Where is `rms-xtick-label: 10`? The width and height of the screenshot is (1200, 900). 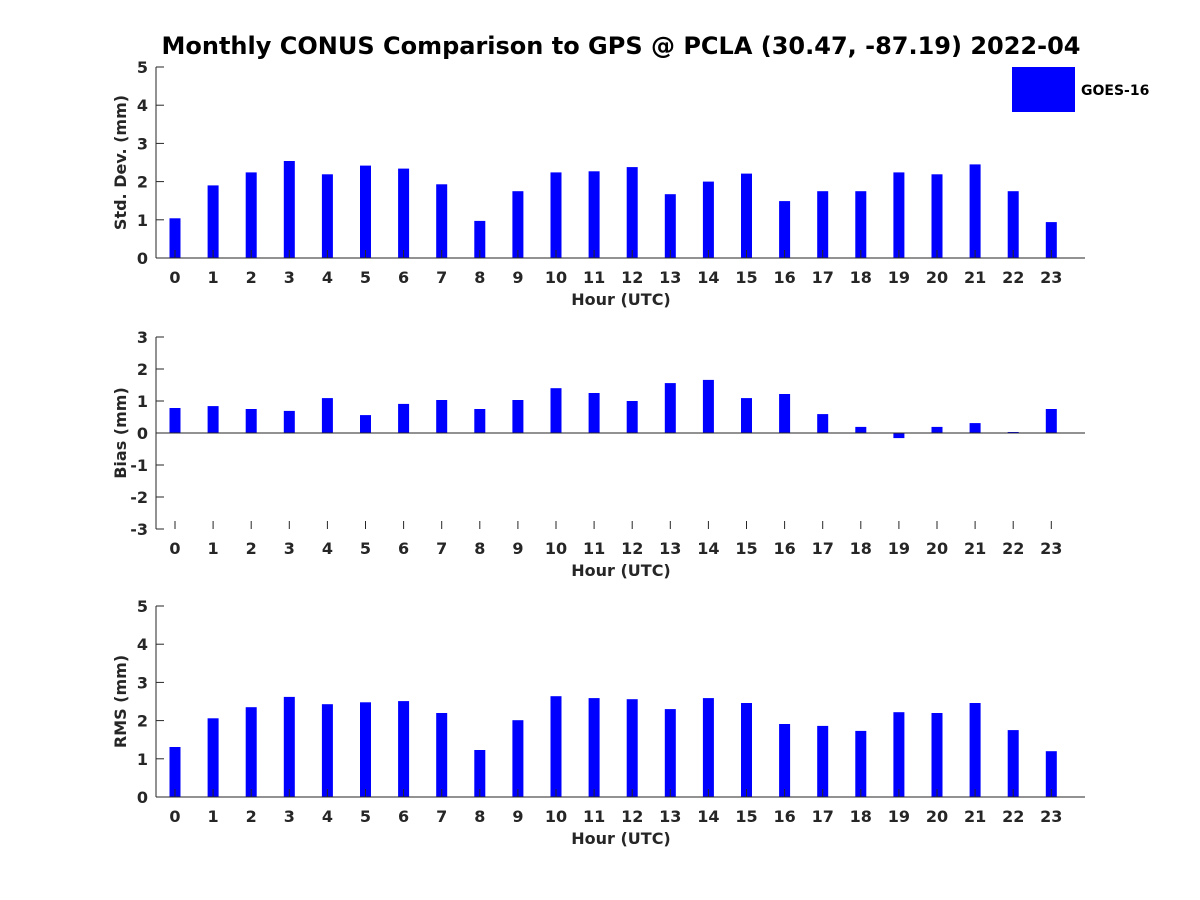
rms-xtick-label: 10 is located at coordinates (556, 816).